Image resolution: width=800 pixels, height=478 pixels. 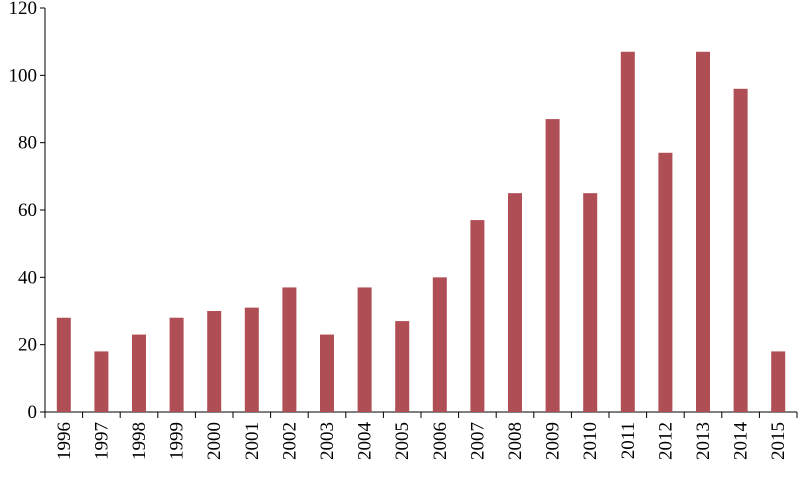 What do you see at coordinates (23, 75) in the screenshot?
I see `y-tick-label: 100` at bounding box center [23, 75].